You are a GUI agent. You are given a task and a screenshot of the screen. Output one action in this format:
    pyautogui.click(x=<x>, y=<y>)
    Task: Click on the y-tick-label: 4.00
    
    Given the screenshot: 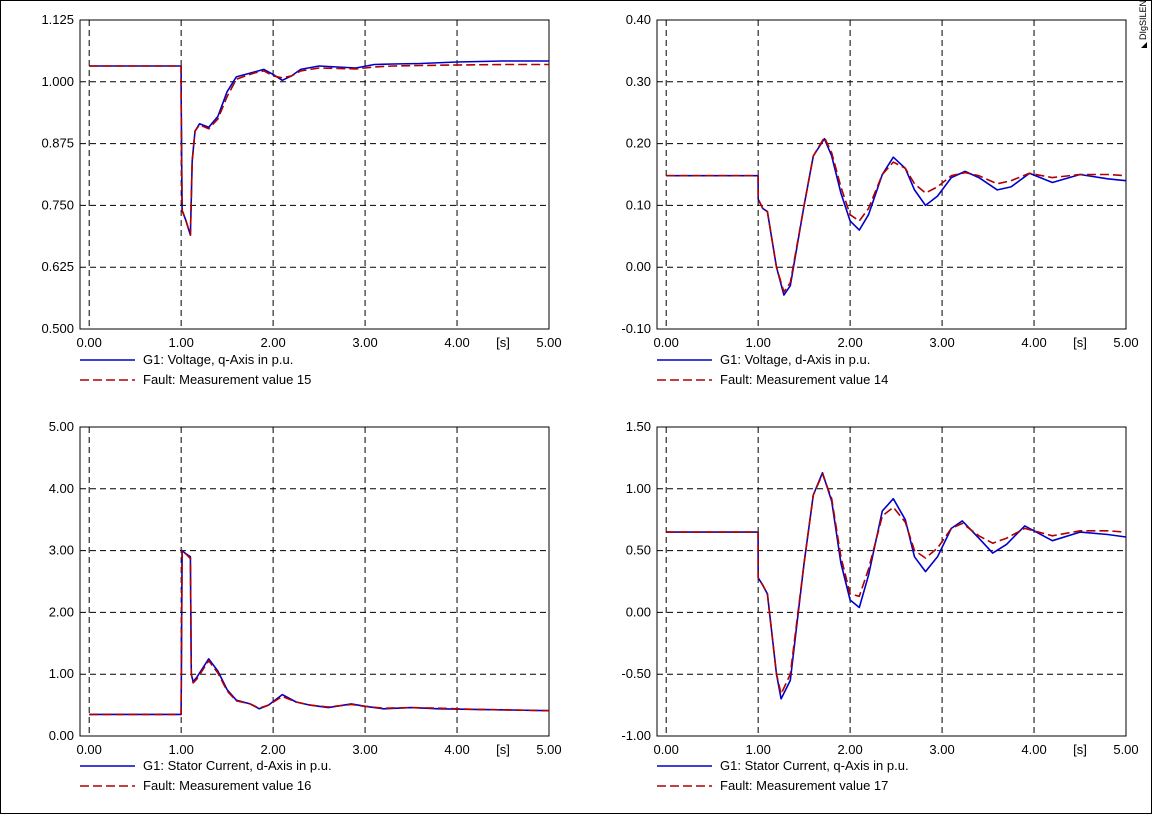 What is the action you would take?
    pyautogui.click(x=61, y=488)
    